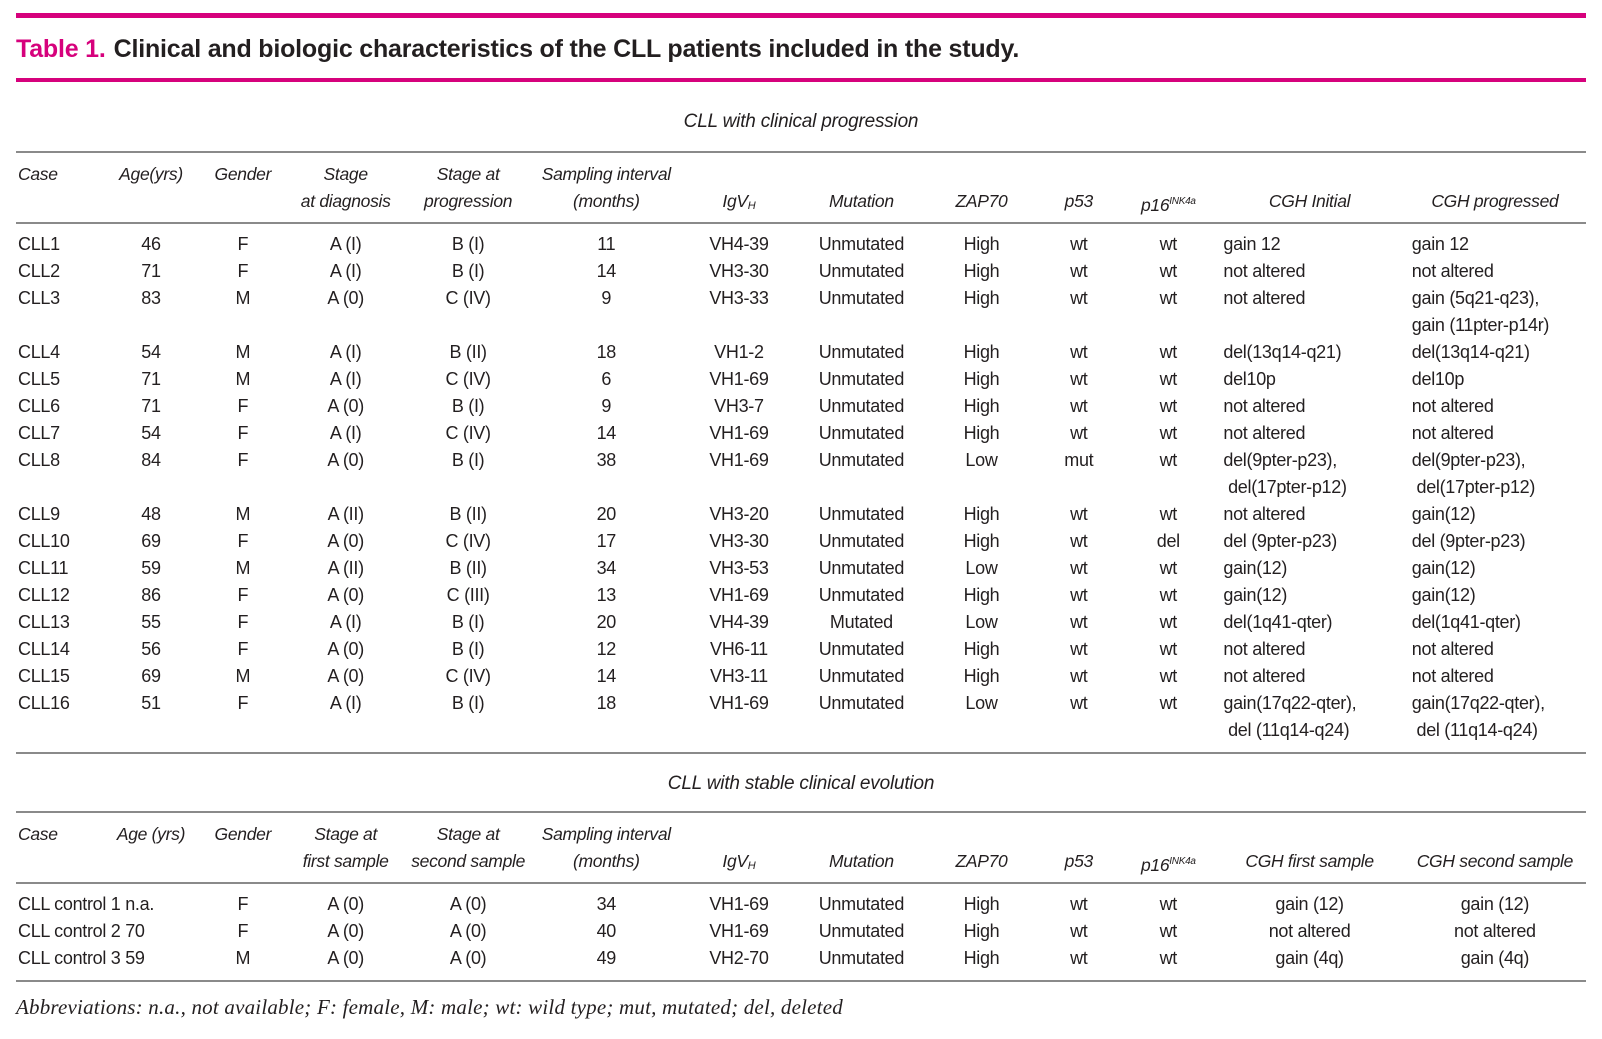 The width and height of the screenshot is (1602, 1039). I want to click on table-cell: 40, so click(606, 931).